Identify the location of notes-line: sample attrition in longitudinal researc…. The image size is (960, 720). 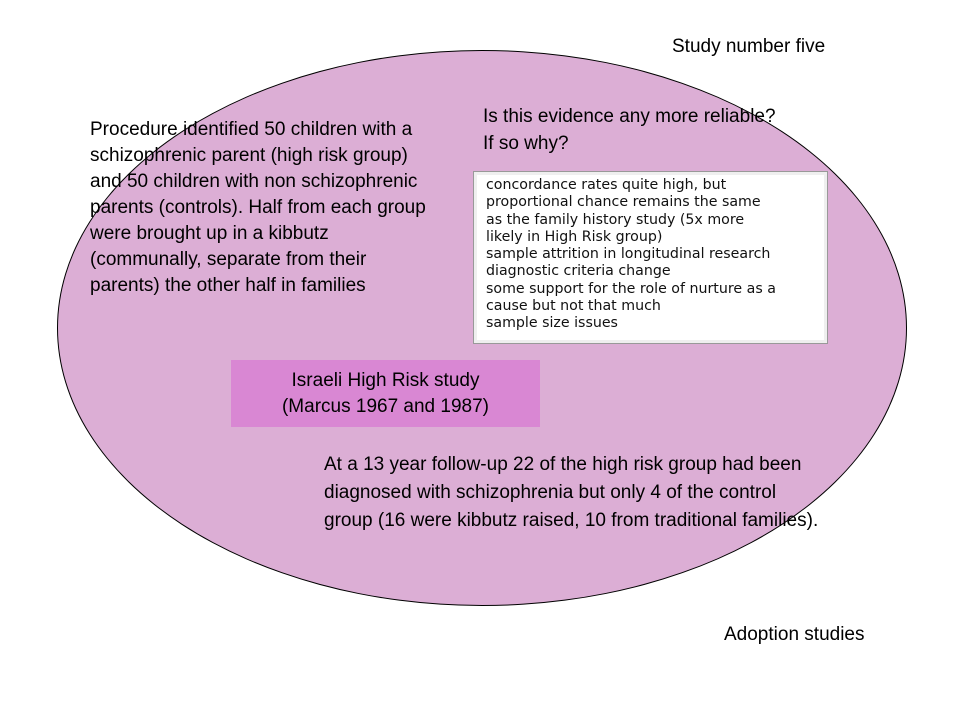
(628, 254).